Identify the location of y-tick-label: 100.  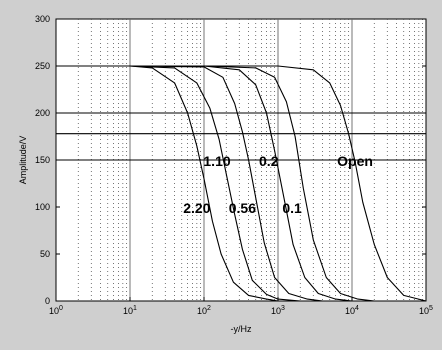
(42, 207).